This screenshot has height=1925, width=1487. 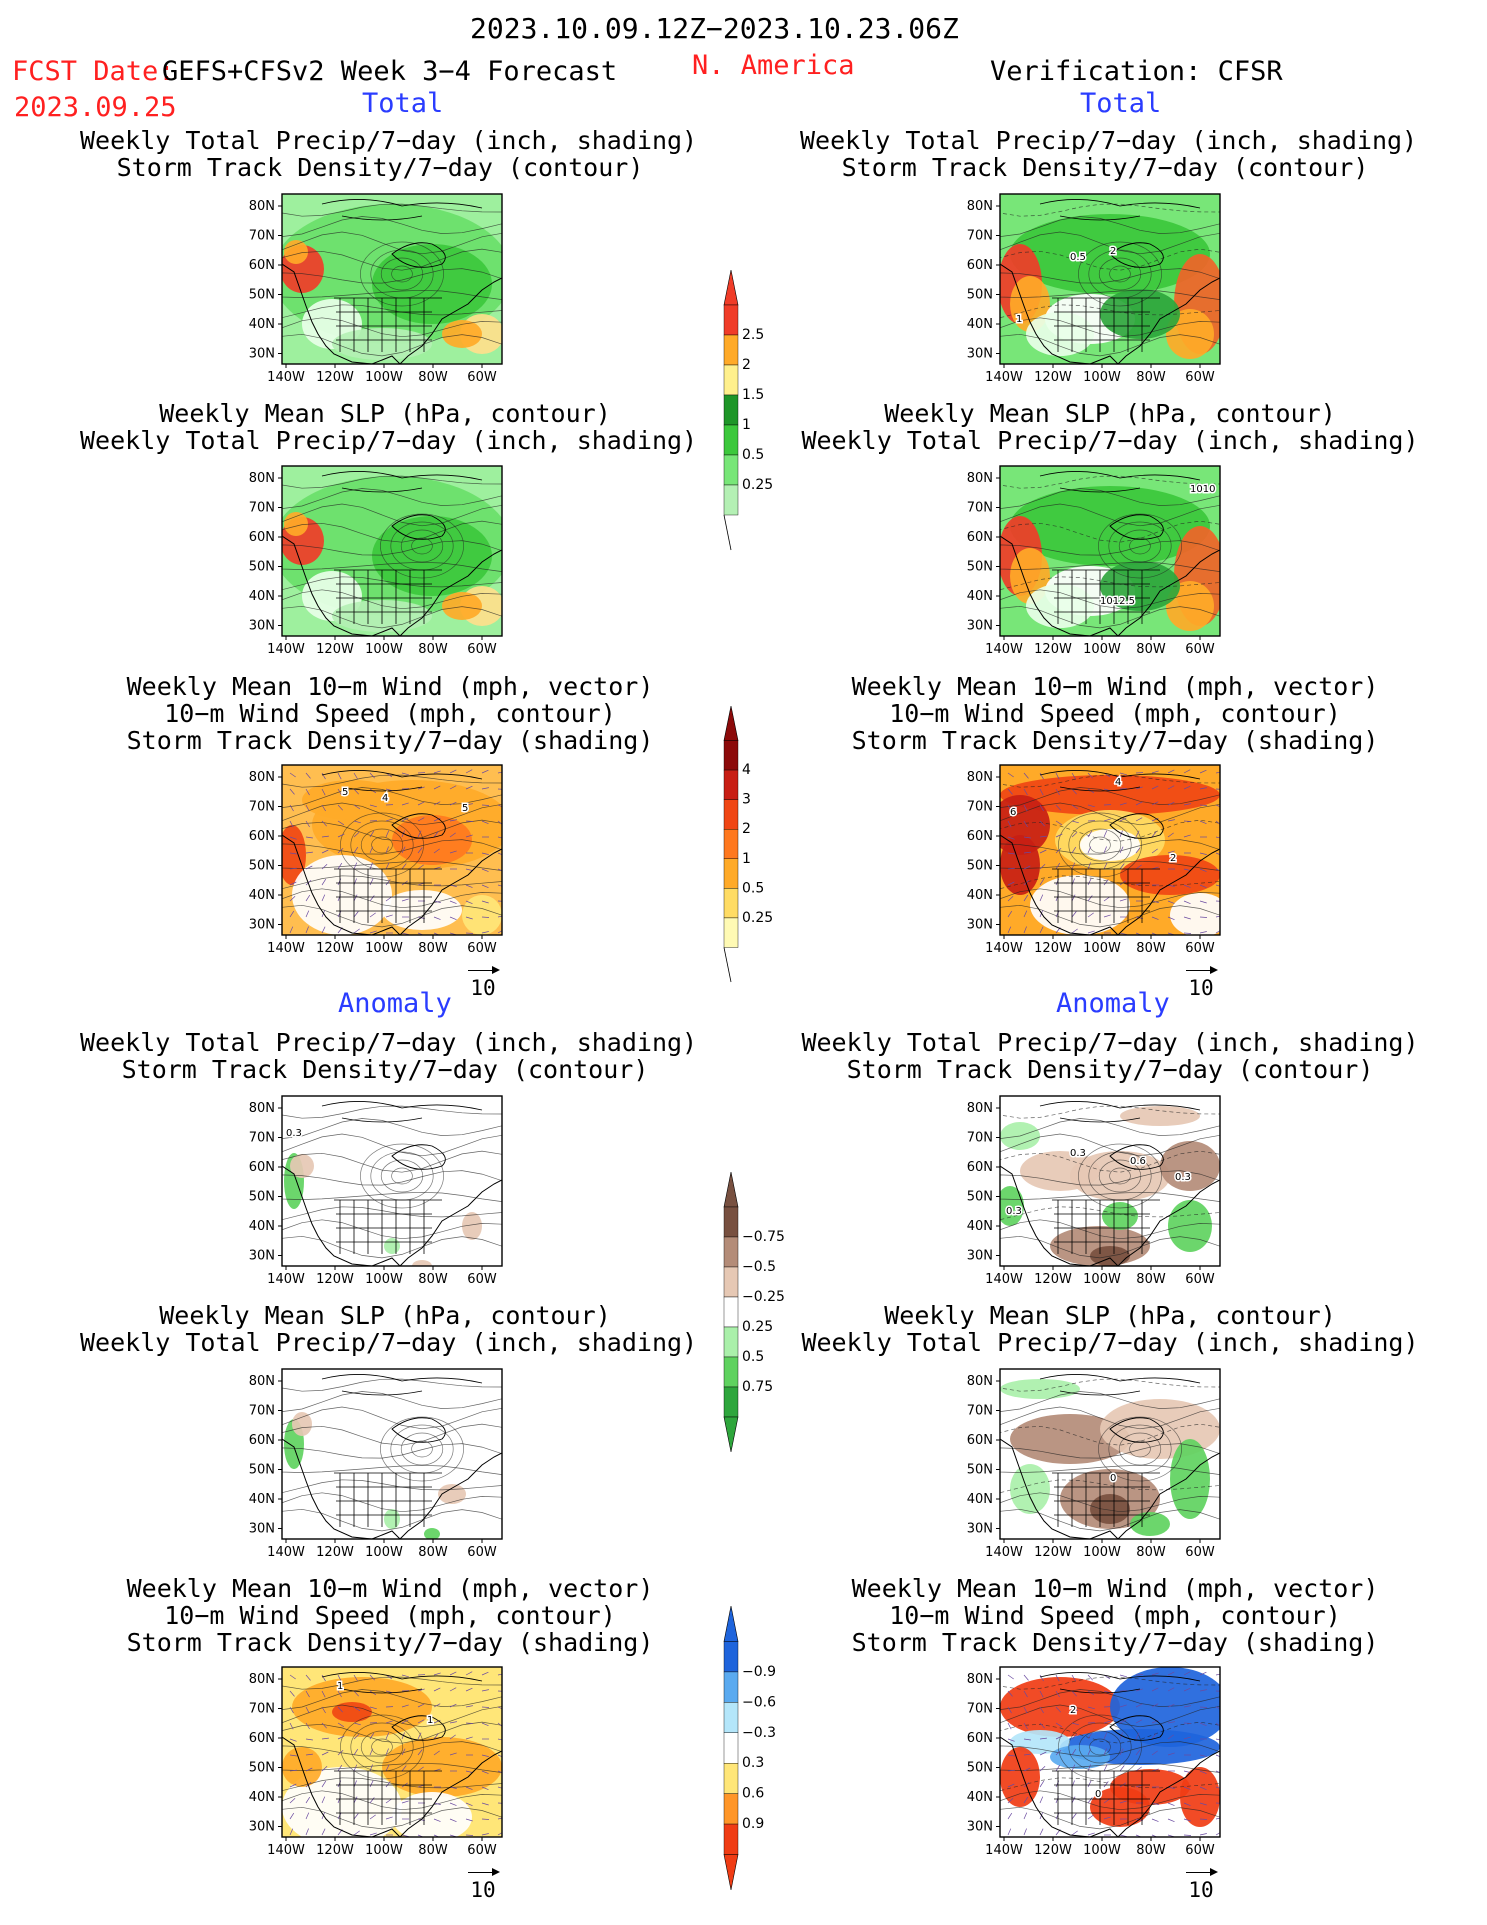 What do you see at coordinates (385, 798) in the screenshot?
I see `contour-label: 4` at bounding box center [385, 798].